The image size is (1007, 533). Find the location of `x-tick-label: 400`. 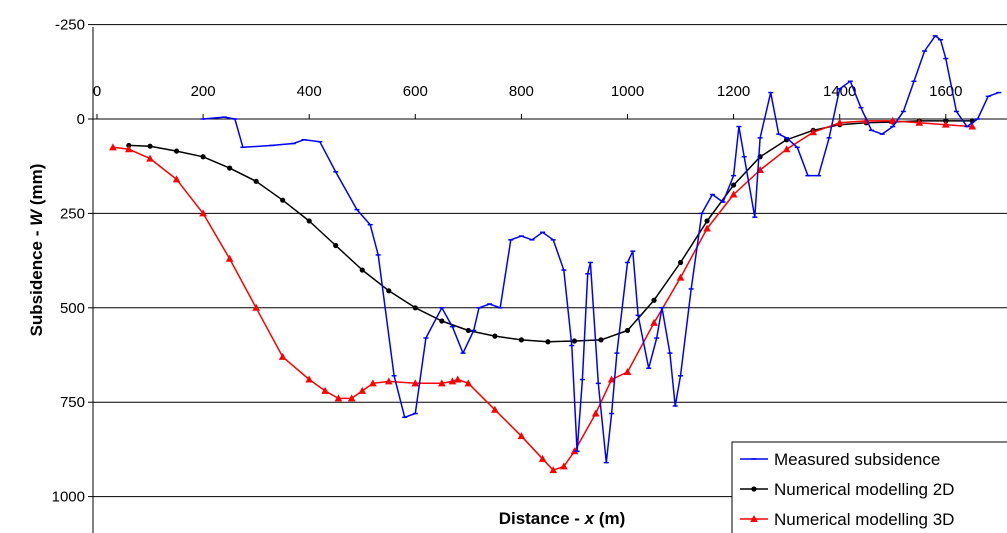

x-tick-label: 400 is located at coordinates (309, 91).